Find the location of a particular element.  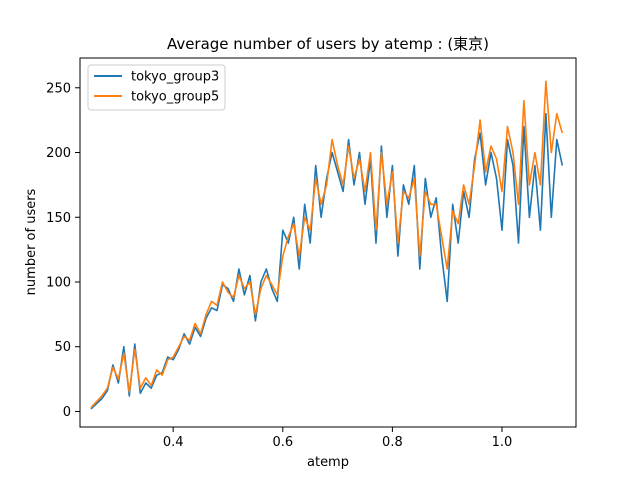

legend-label-tokyo_group5: tokyo_group5 is located at coordinates (175, 97).